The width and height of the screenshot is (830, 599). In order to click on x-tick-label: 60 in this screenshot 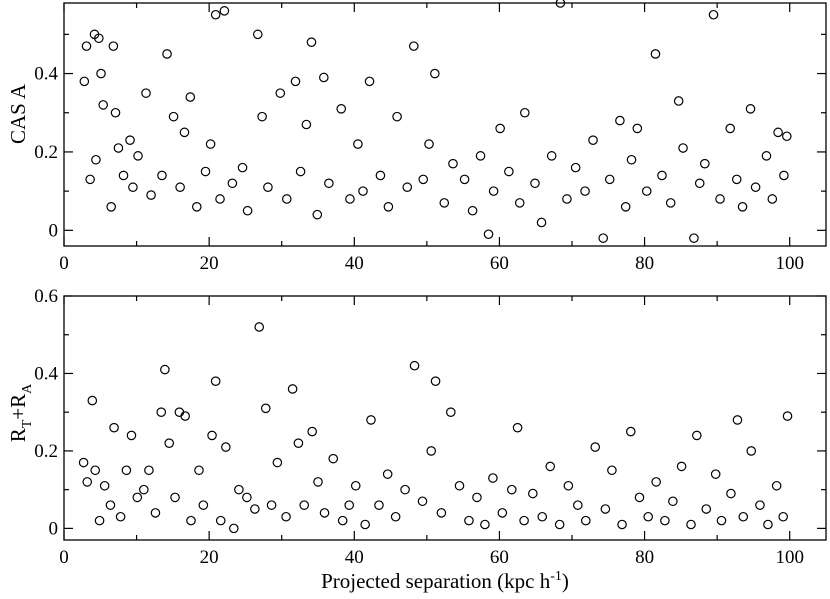, I will do `click(499, 557)`.